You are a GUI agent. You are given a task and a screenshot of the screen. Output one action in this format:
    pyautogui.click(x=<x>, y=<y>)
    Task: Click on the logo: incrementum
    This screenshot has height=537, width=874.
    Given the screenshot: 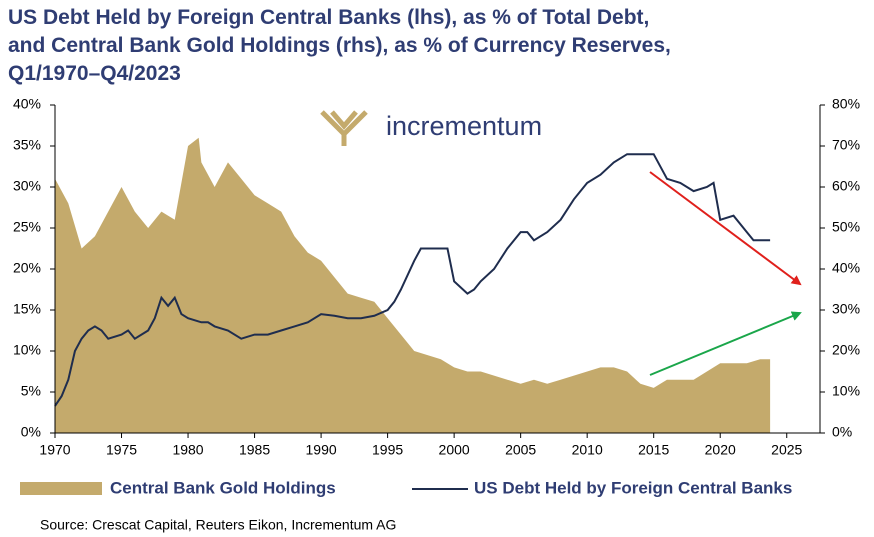 What is the action you would take?
    pyautogui.click(x=430, y=128)
    